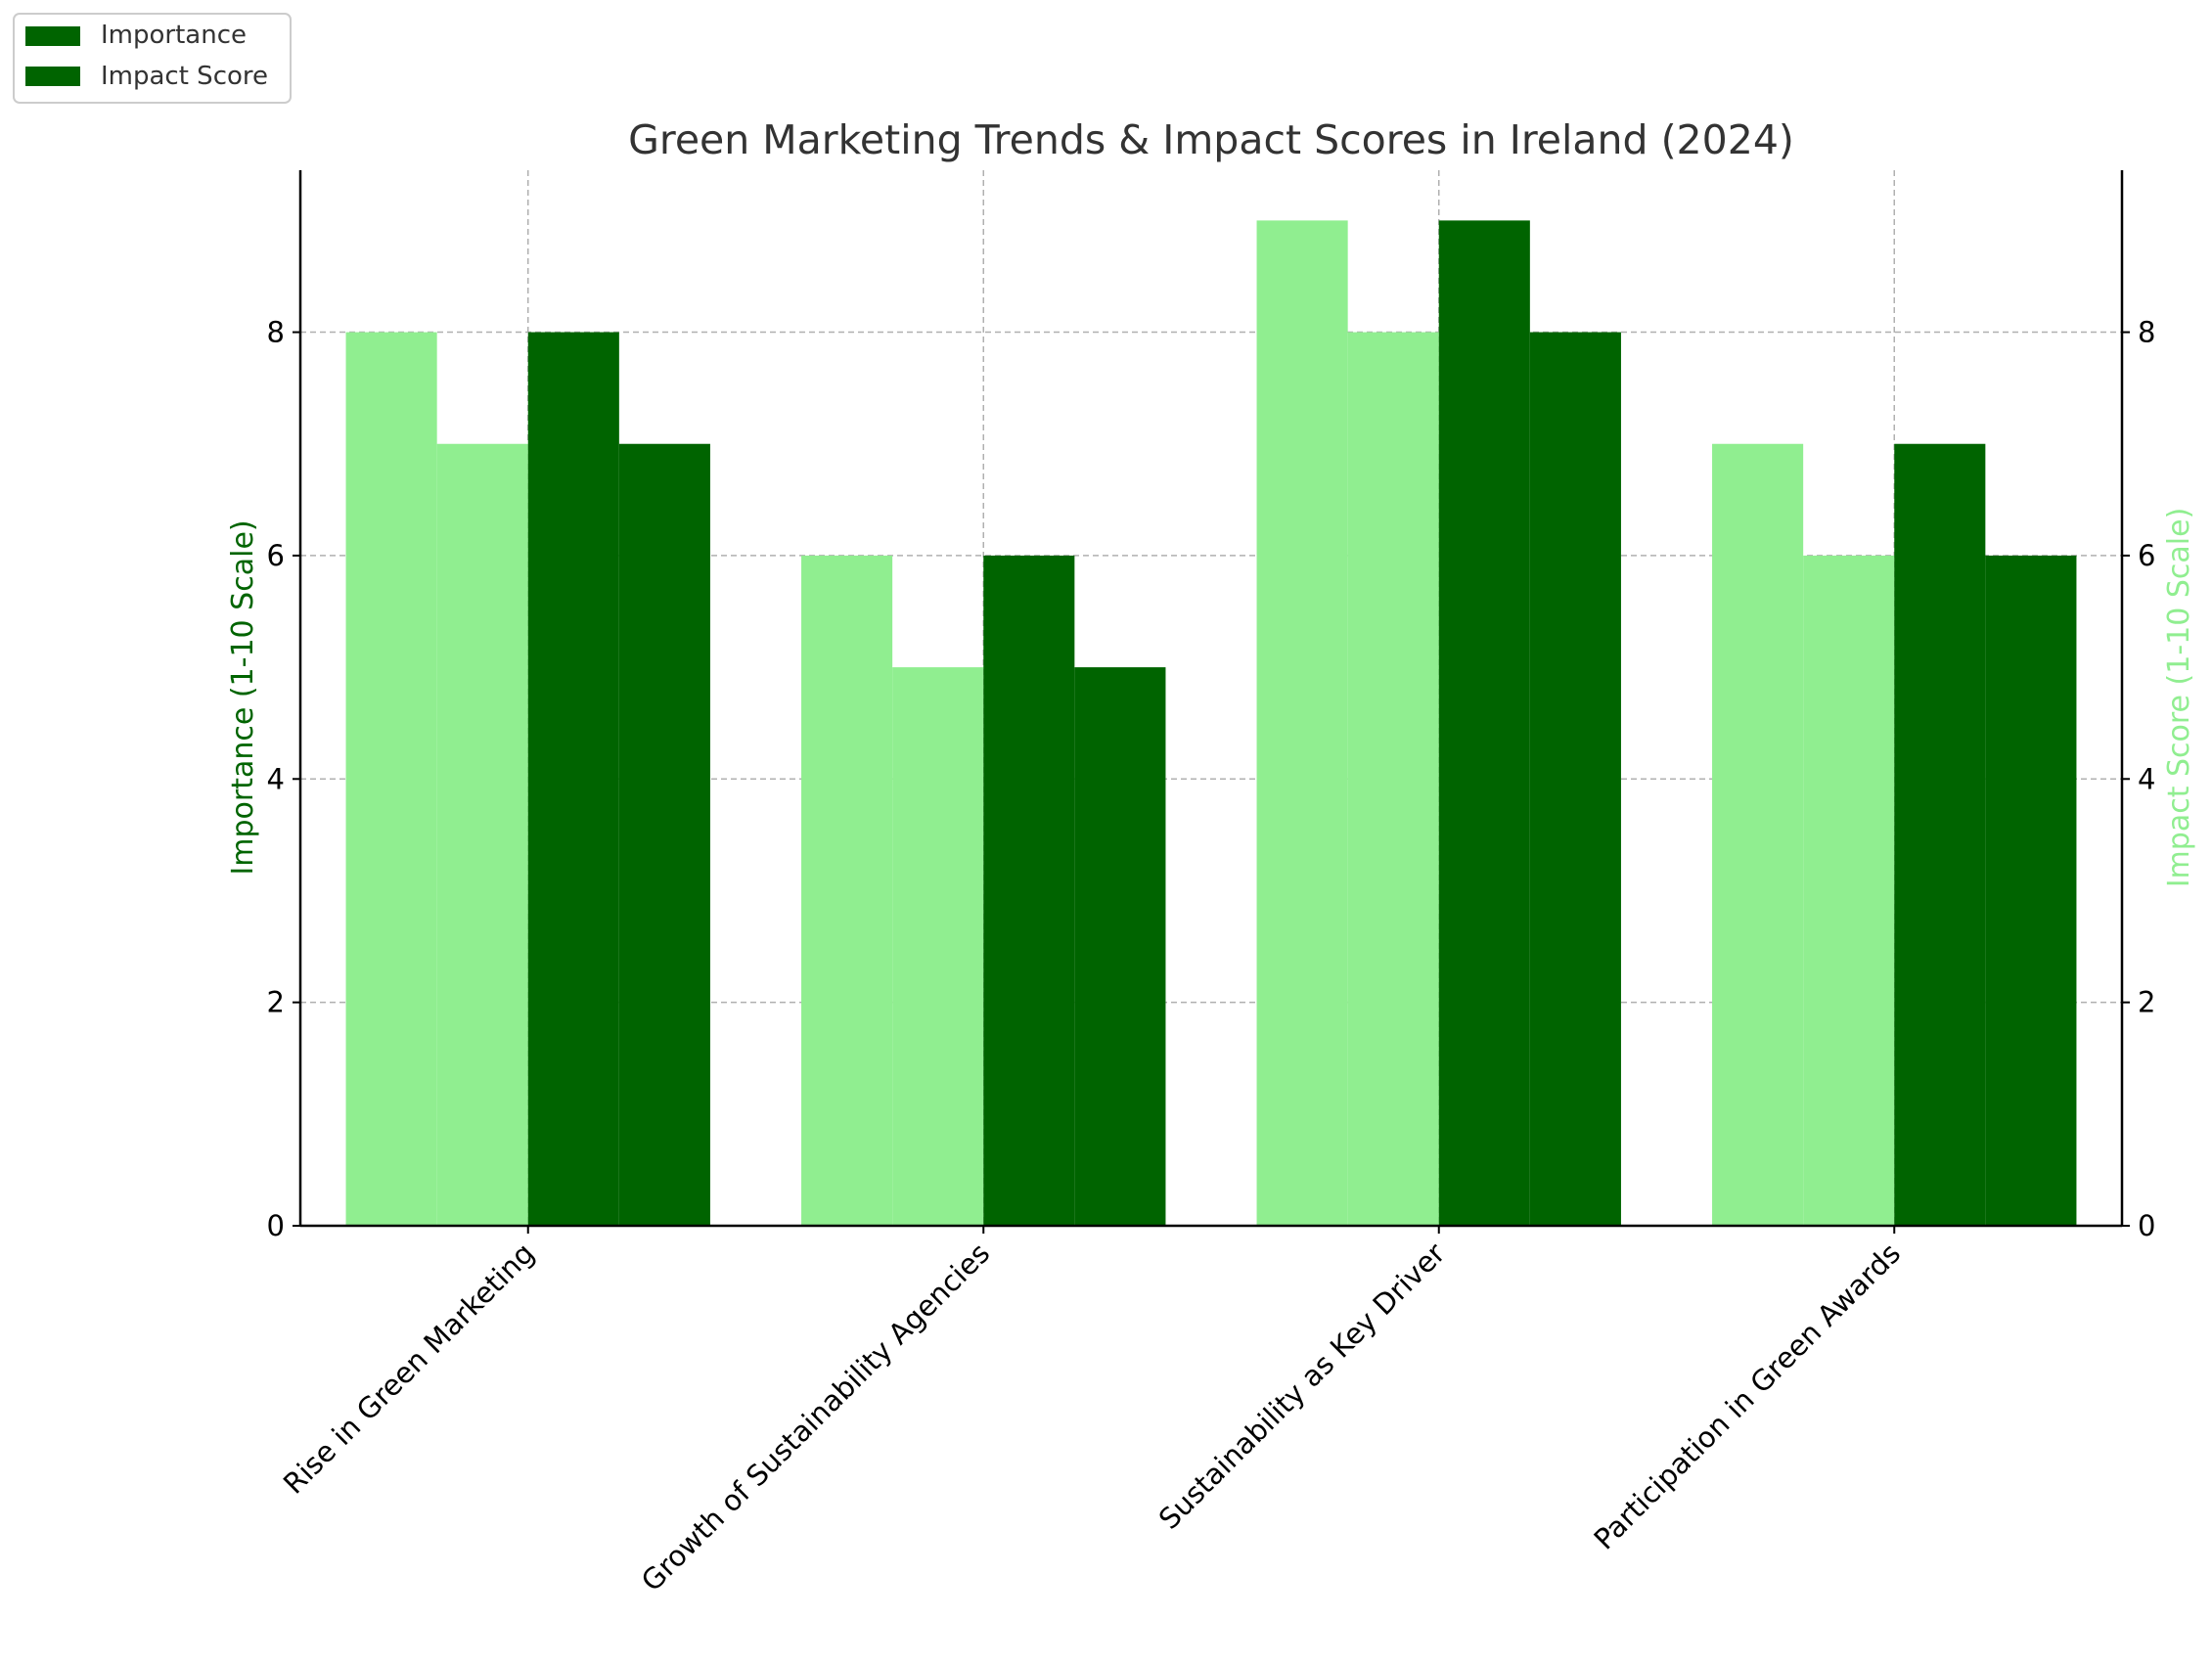 Image resolution: width=2212 pixels, height=1665 pixels. I want to click on right-tick-label: 6, so click(2146, 555).